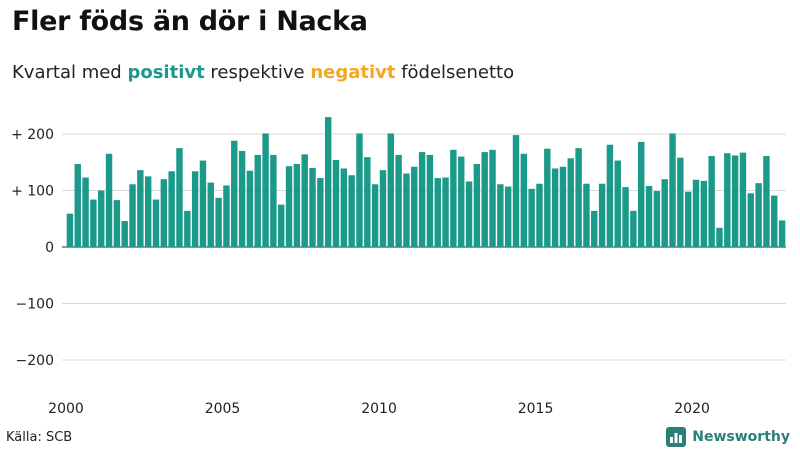 The image size is (800, 450). I want to click on brand-logo: Newsworthy, so click(728, 437).